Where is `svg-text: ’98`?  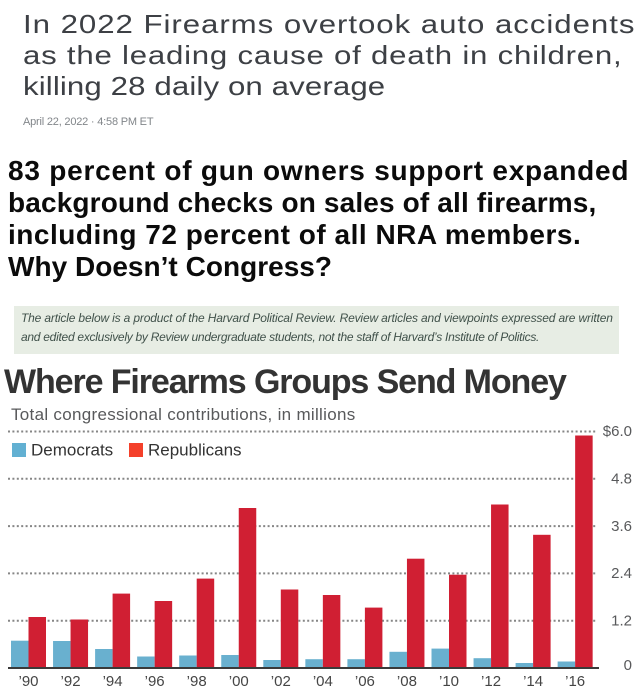 svg-text: ’98 is located at coordinates (197, 681).